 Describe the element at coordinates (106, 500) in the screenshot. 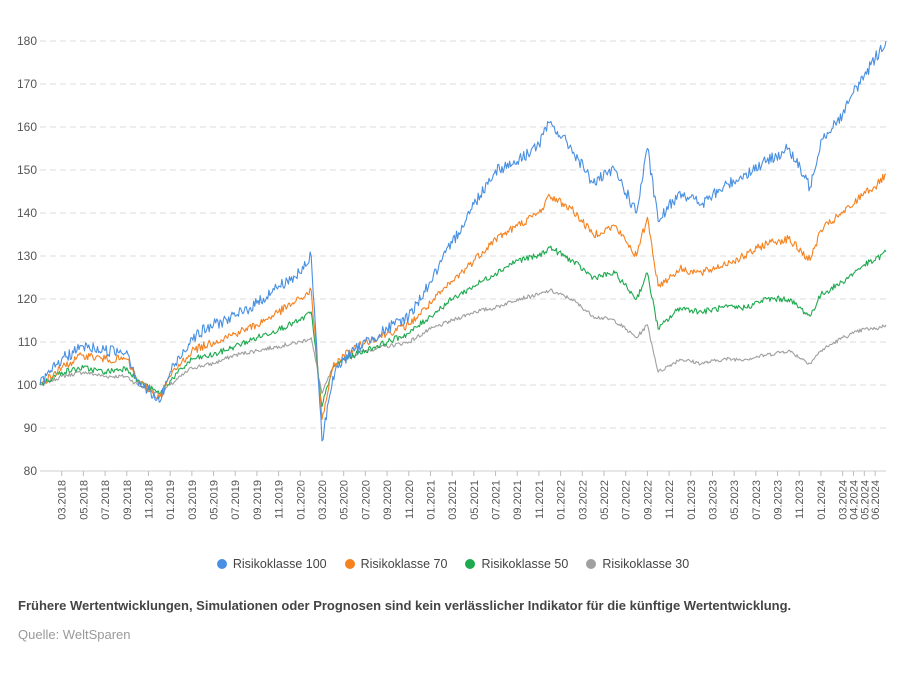

I see `x-tick-label: 07.2018` at that location.